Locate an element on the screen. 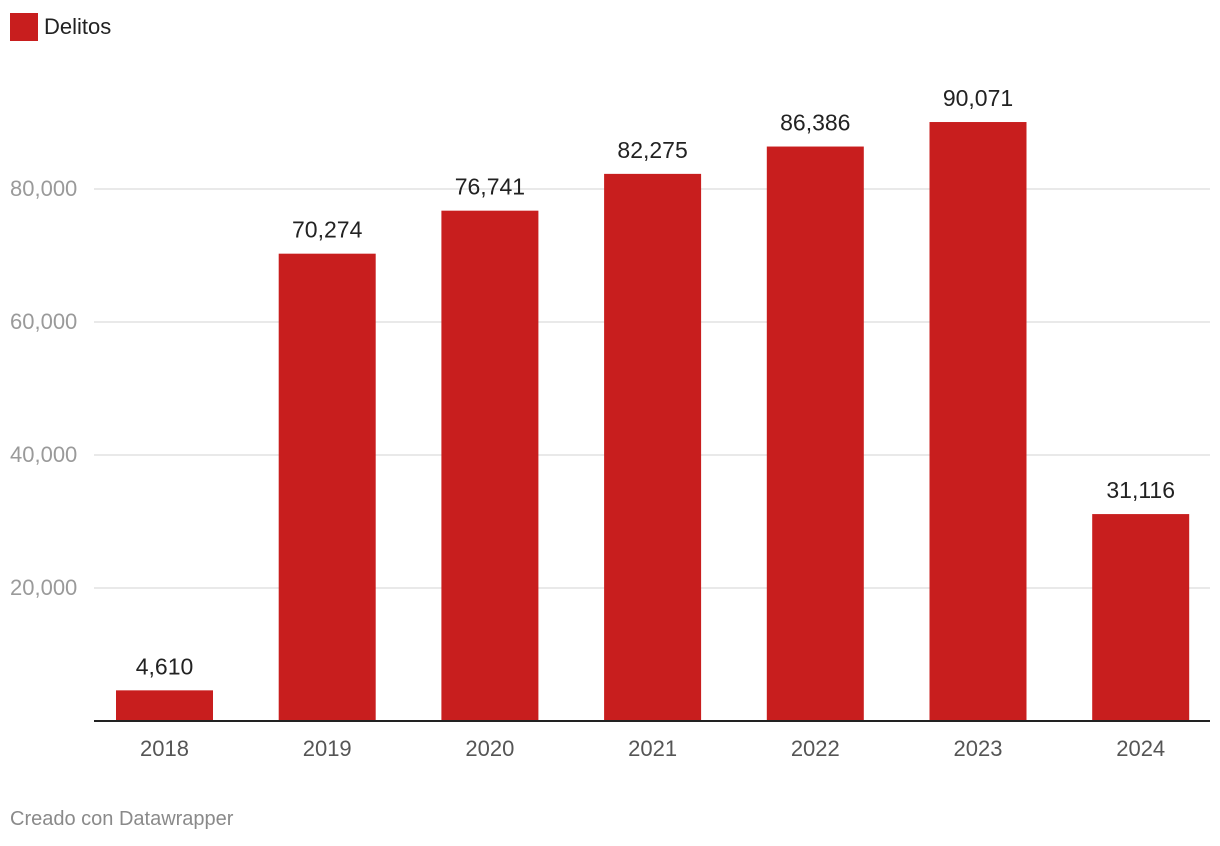  data-label: 76,741 is located at coordinates (490, 187).